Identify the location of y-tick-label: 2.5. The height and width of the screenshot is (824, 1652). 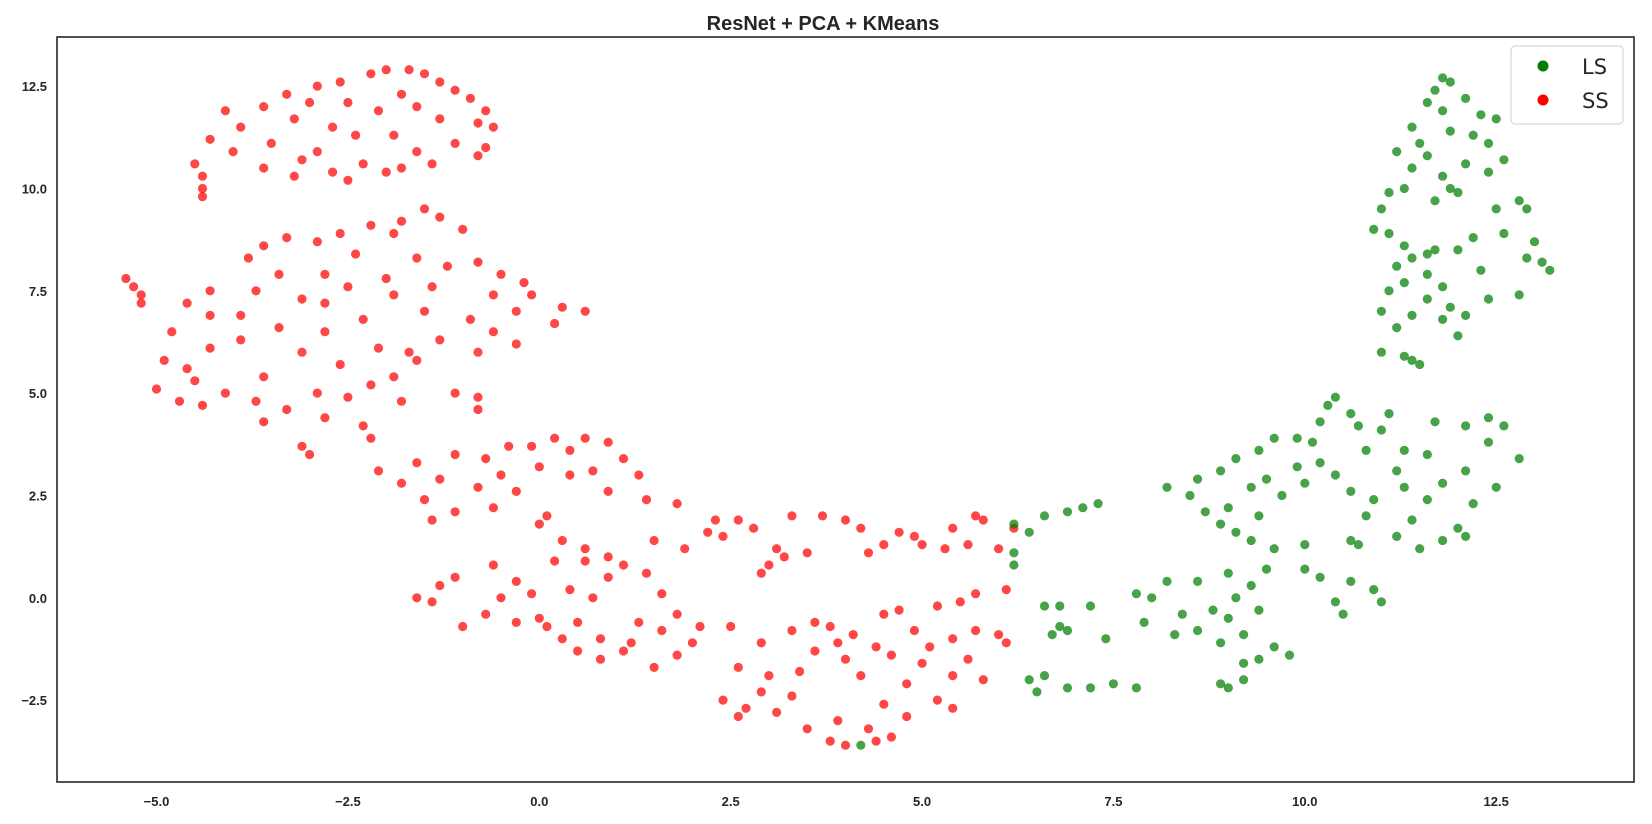
(38, 495).